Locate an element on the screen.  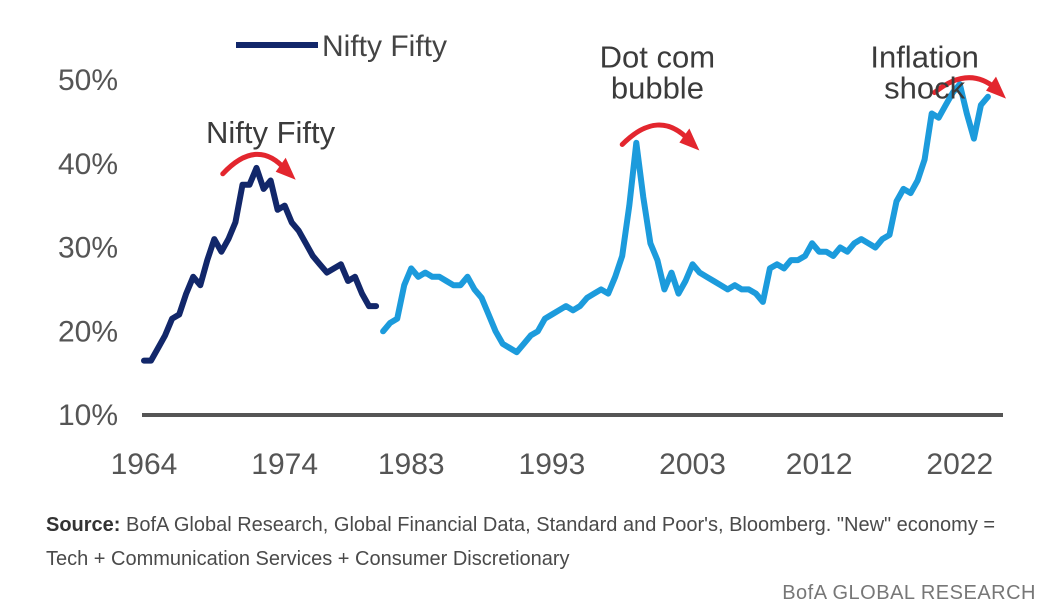
annotation-label: Inflation is located at coordinates (924, 56).